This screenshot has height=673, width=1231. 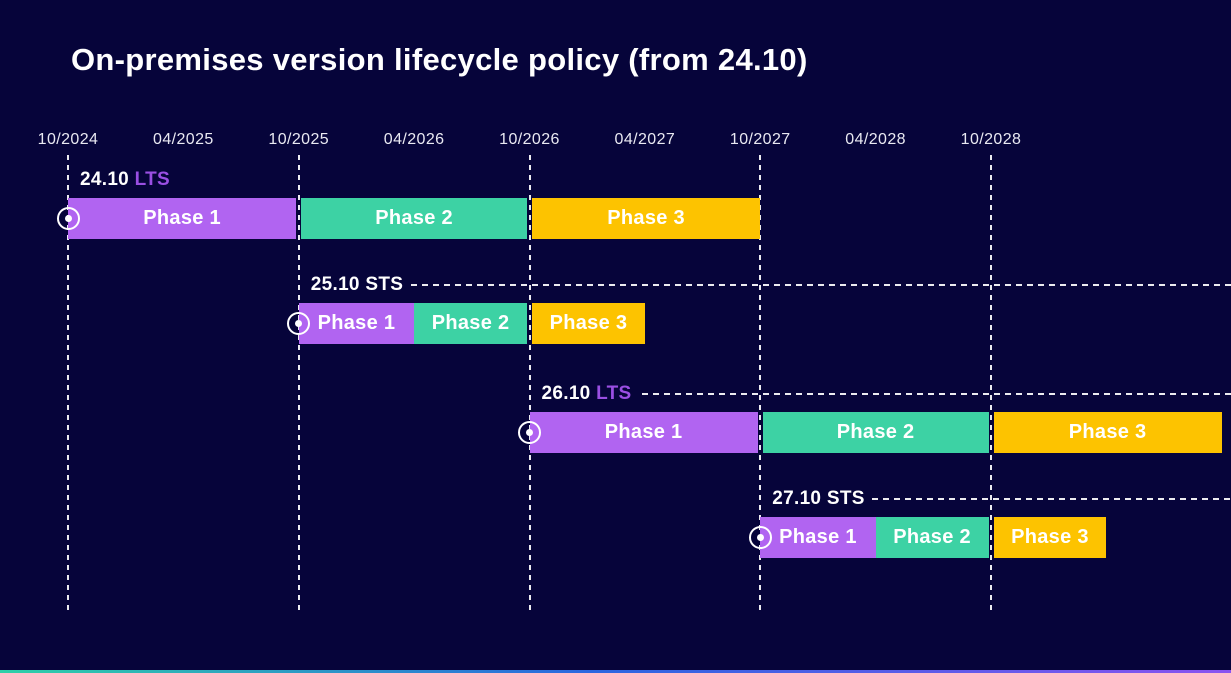 I want to click on axis-tick-label: 10/2025, so click(x=299, y=139).